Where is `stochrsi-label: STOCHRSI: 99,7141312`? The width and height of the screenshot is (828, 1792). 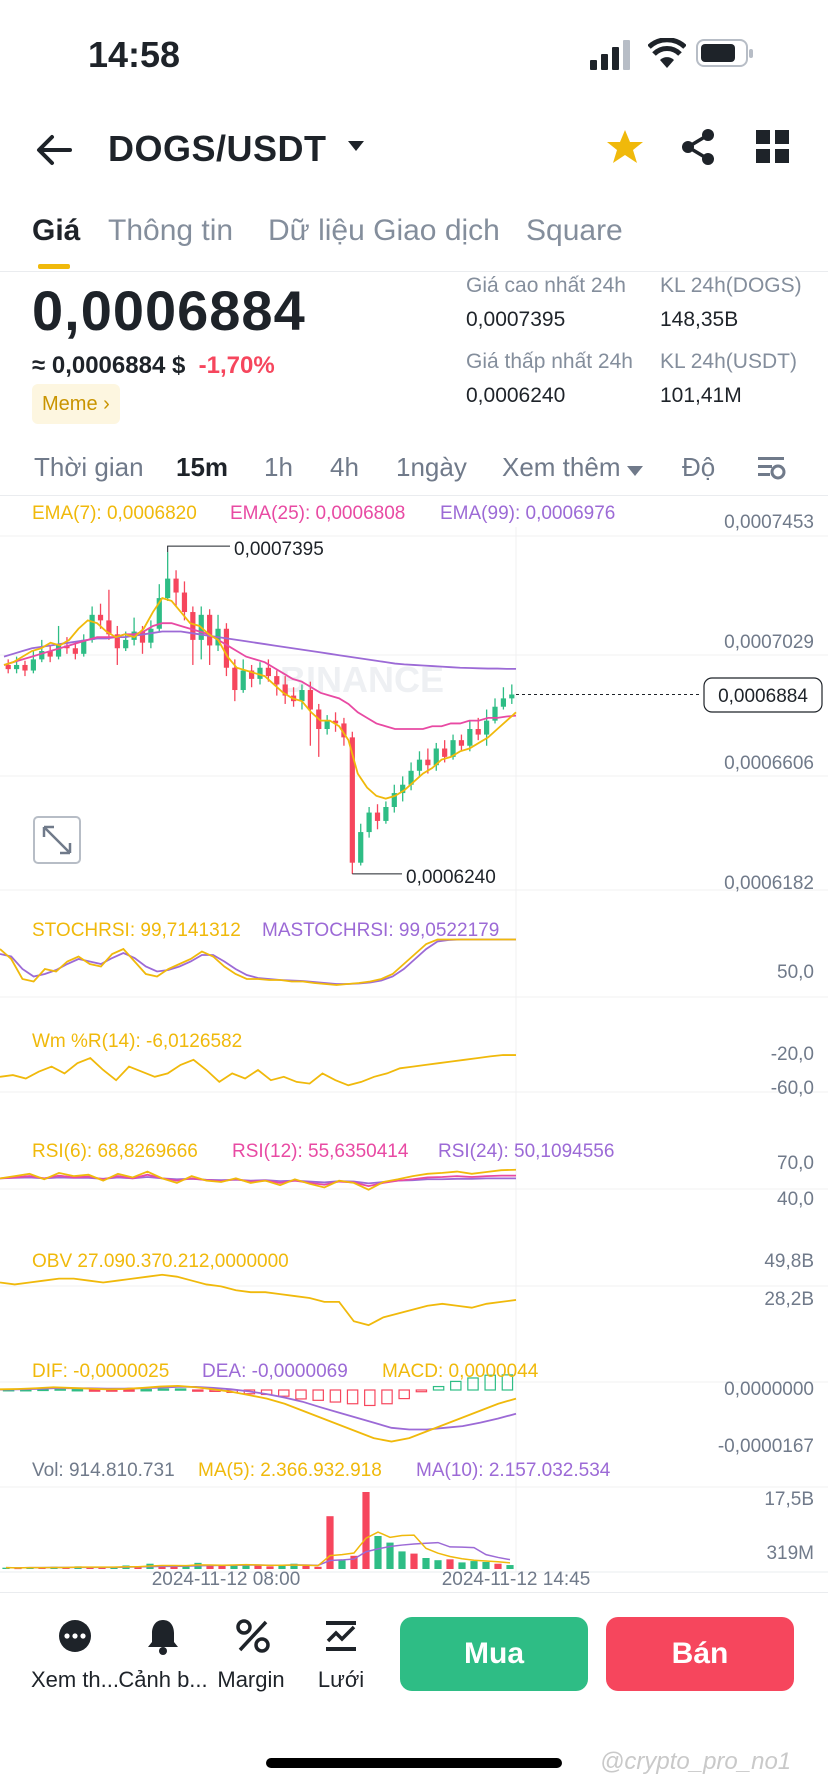 stochrsi-label: STOCHRSI: 99,7141312 is located at coordinates (136, 930).